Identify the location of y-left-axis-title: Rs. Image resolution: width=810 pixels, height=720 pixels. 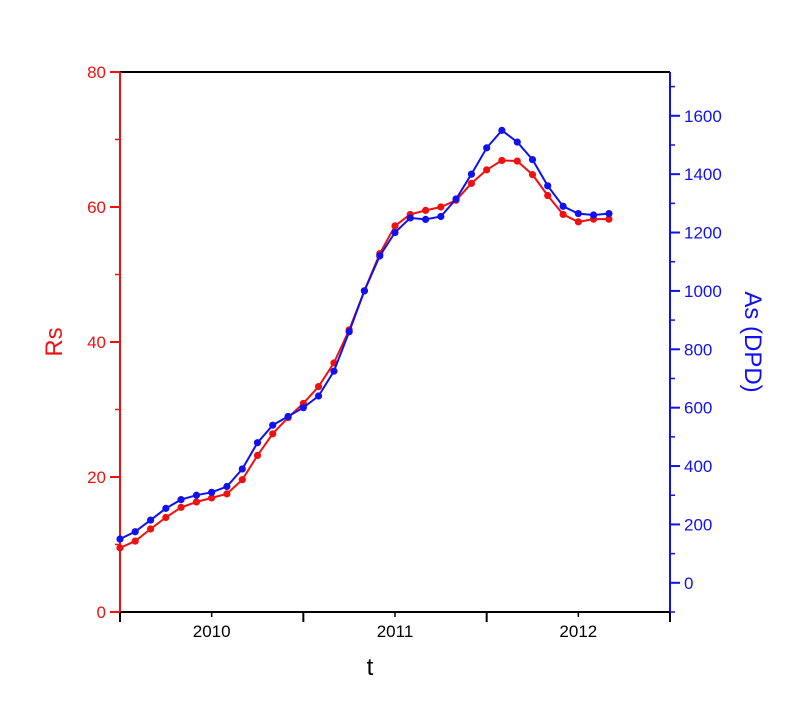
(54, 341).